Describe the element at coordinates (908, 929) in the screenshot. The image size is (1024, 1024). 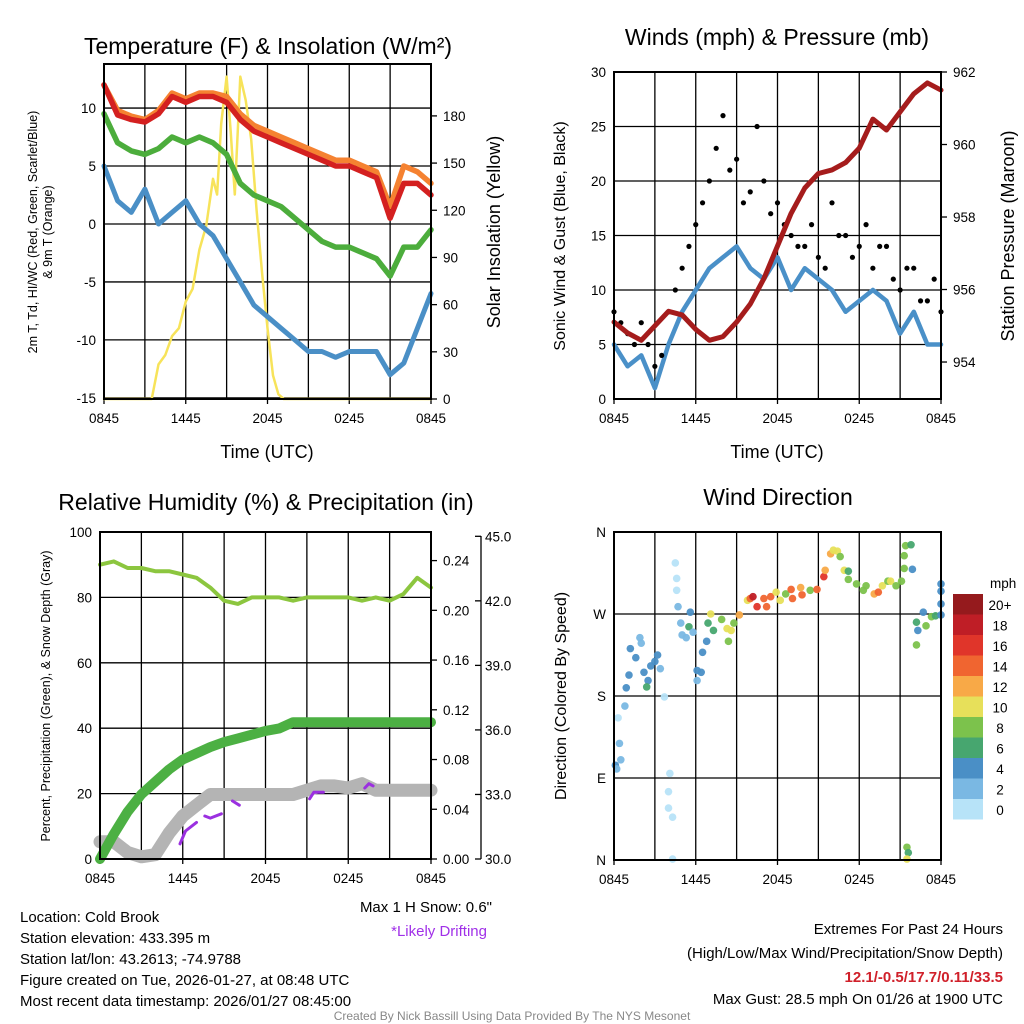
I see `extremes-title: Extremes For Past 24 Hours` at that location.